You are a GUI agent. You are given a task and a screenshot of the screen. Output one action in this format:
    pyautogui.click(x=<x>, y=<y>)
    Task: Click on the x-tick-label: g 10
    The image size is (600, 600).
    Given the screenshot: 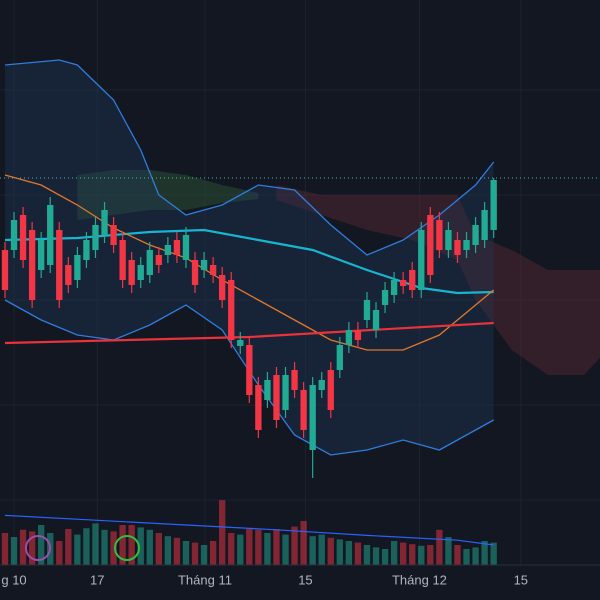 What is the action you would take?
    pyautogui.click(x=13, y=579)
    